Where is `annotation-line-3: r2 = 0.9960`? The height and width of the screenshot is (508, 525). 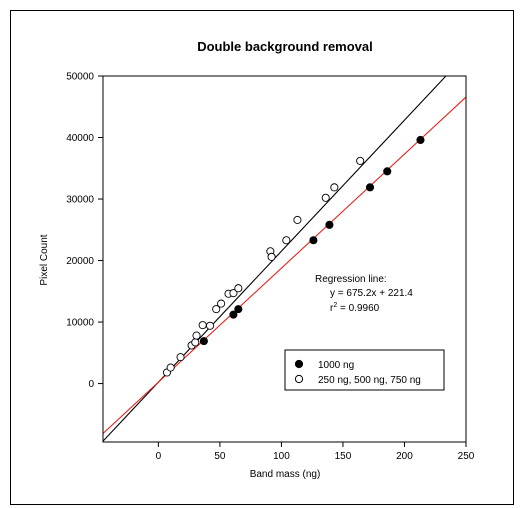
annotation-line-3: r2 = 0.9960 is located at coordinates (355, 308).